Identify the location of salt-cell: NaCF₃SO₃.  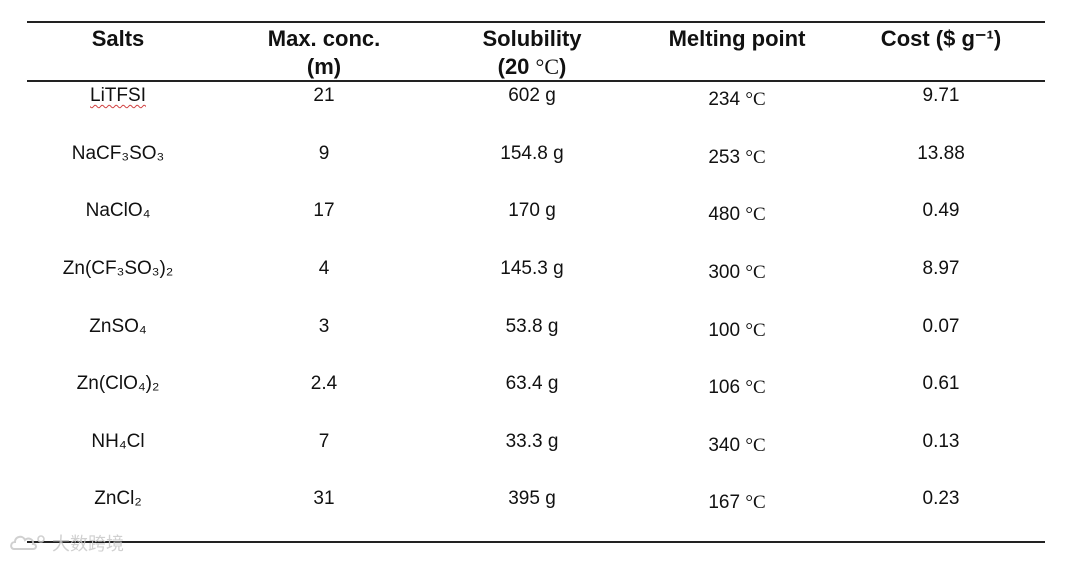
(118, 153).